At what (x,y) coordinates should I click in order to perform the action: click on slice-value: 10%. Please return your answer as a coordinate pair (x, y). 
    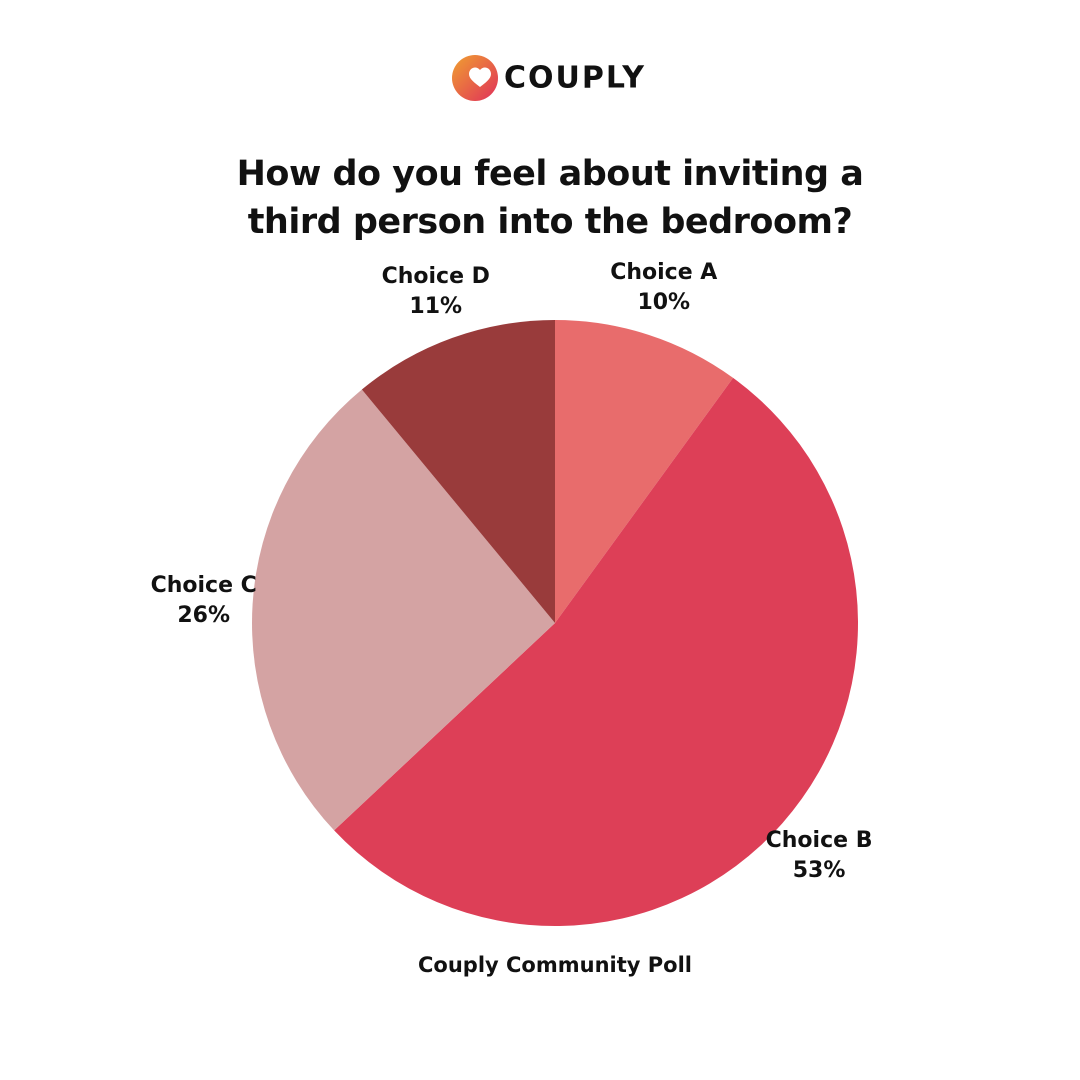
    Looking at the image, I should click on (663, 302).